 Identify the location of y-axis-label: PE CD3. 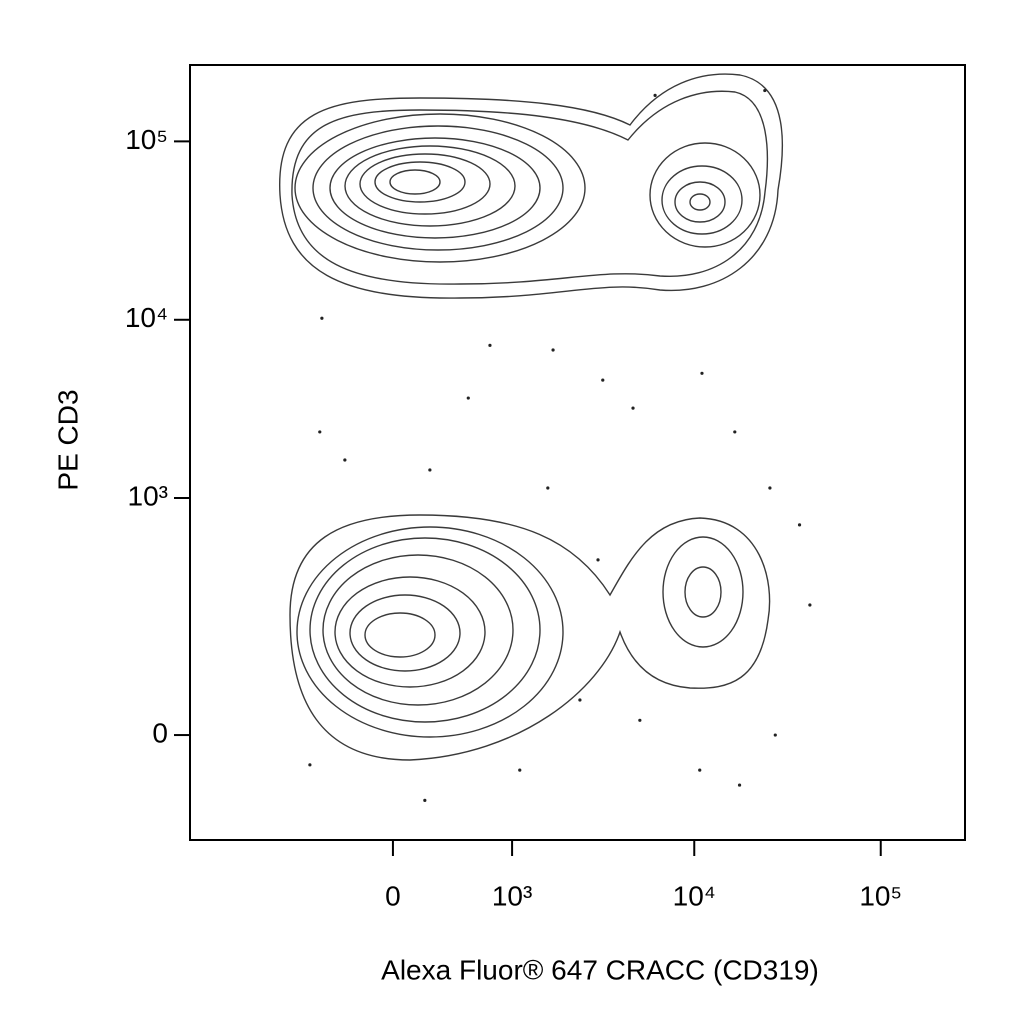
(67, 439).